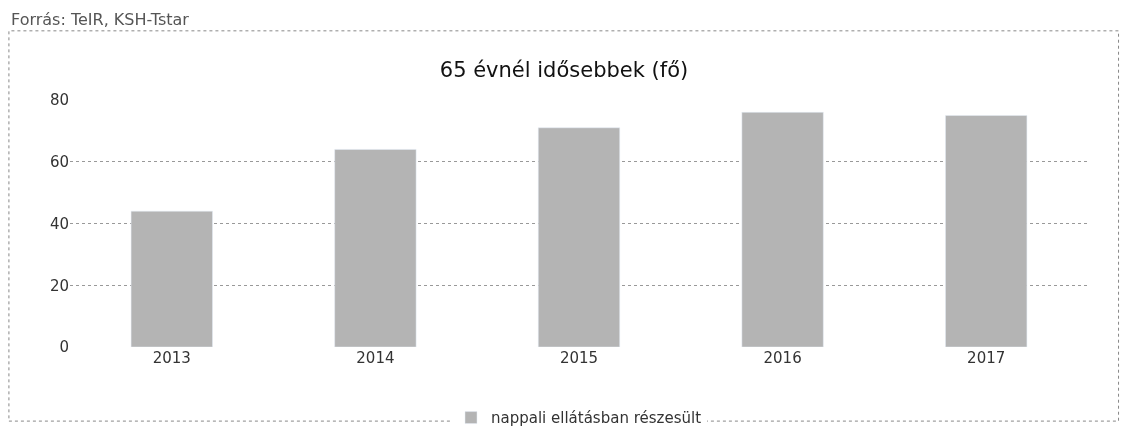  What do you see at coordinates (59, 285) in the screenshot?
I see `y-tick-label: 20` at bounding box center [59, 285].